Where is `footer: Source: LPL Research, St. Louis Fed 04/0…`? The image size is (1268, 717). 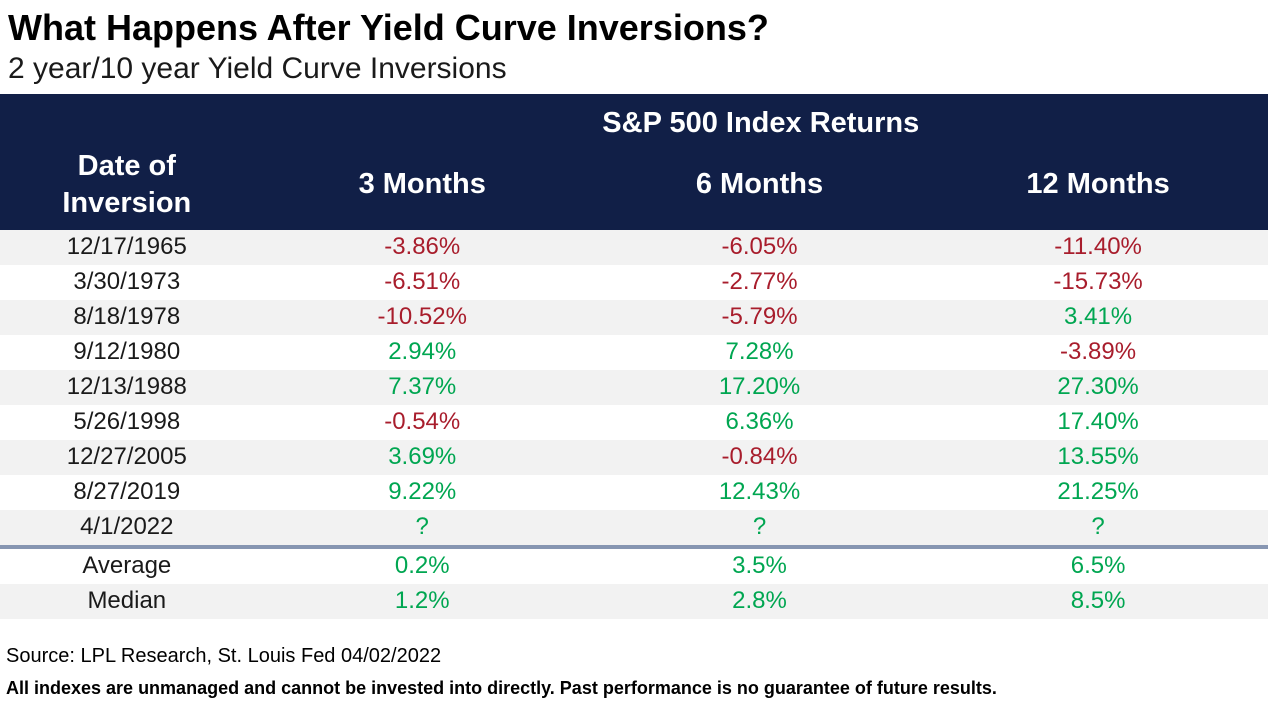 footer: Source: LPL Research, St. Louis Fed 04/0… is located at coordinates (634, 672).